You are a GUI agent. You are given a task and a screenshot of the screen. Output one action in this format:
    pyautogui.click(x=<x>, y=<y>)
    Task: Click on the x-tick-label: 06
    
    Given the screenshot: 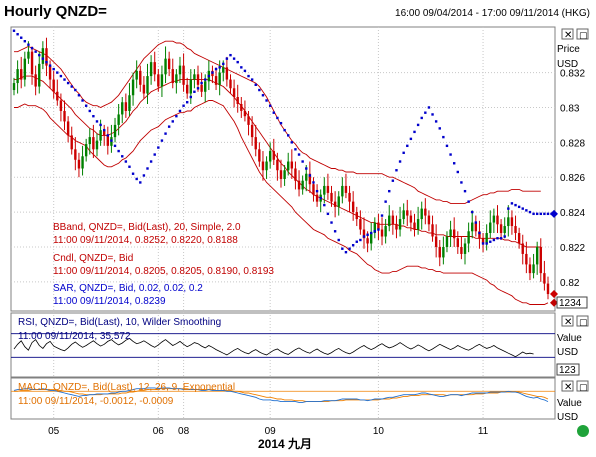 What is the action you would take?
    pyautogui.click(x=159, y=431)
    